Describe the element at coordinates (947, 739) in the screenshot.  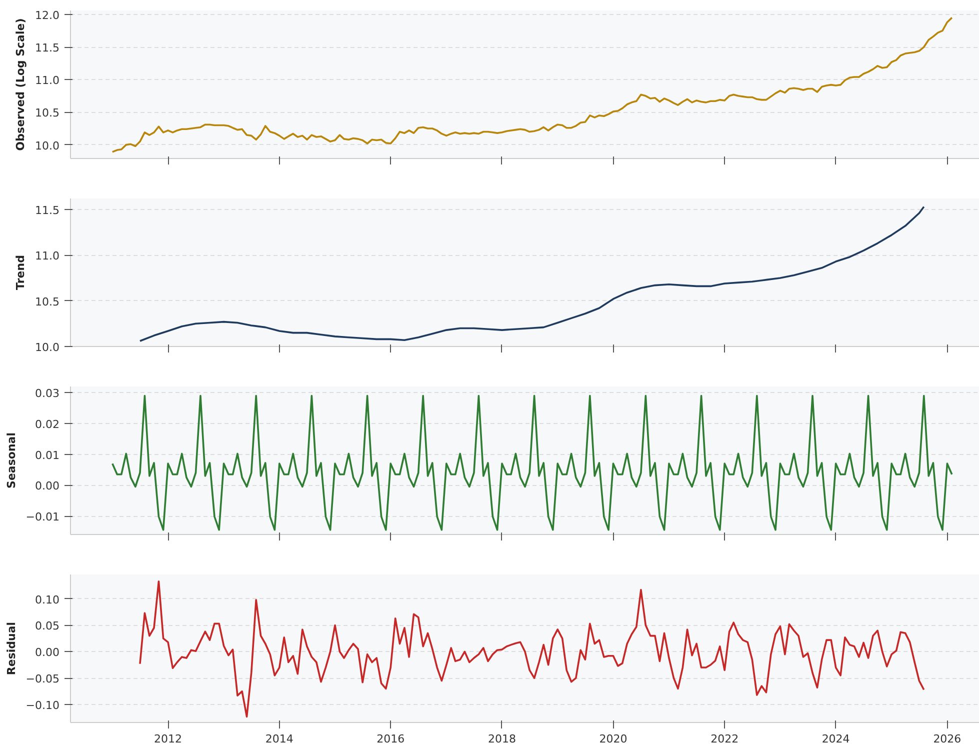
I see `x-tick-label: 2026` at that location.